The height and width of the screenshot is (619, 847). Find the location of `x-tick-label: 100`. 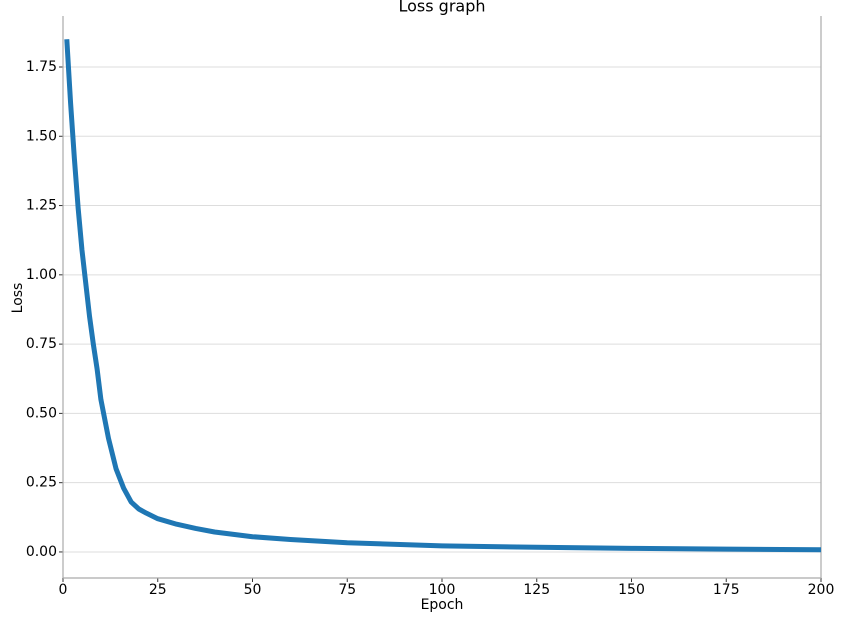

x-tick-label: 100 is located at coordinates (442, 590).